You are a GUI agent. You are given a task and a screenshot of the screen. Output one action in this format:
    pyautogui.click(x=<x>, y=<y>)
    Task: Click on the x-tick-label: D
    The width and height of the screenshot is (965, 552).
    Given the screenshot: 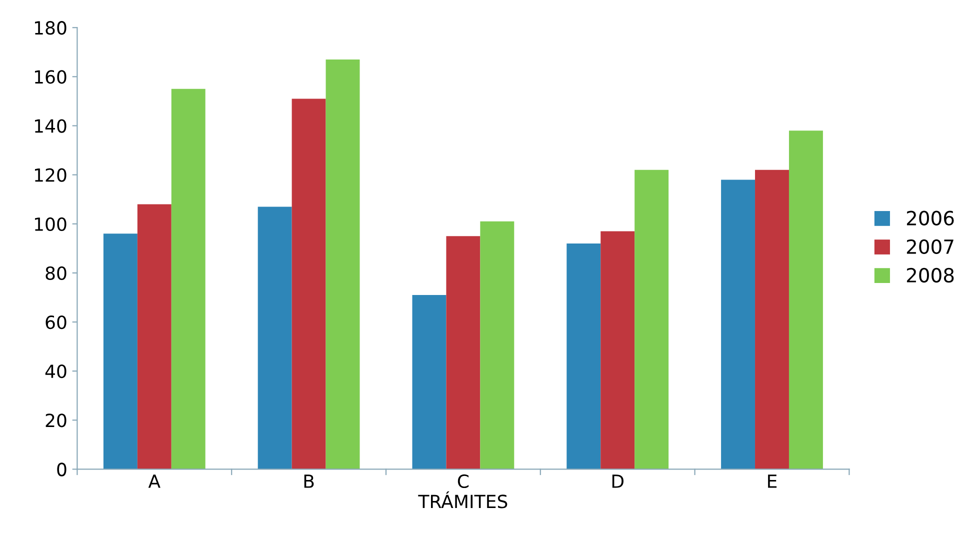 What is the action you would take?
    pyautogui.click(x=618, y=481)
    